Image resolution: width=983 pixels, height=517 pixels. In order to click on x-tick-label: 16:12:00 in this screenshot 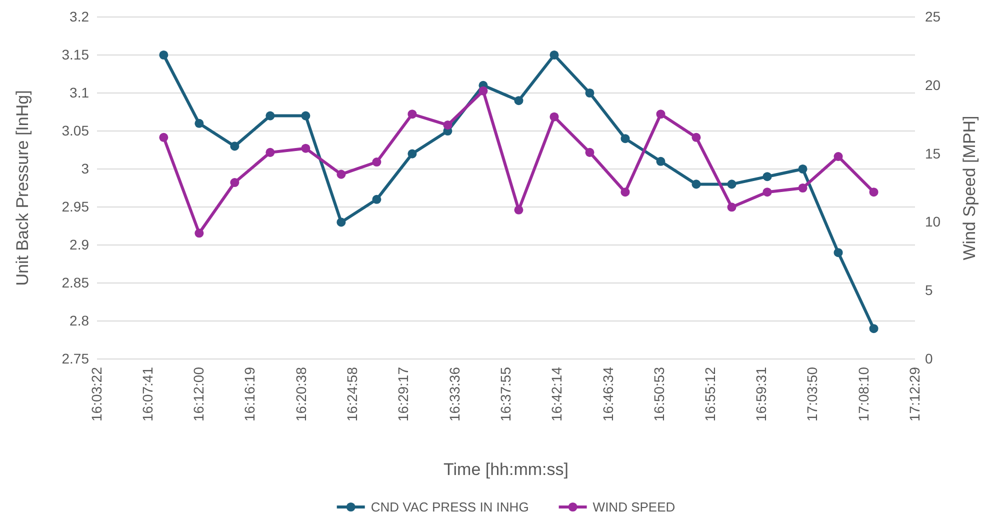, I will do `click(198, 394)`.